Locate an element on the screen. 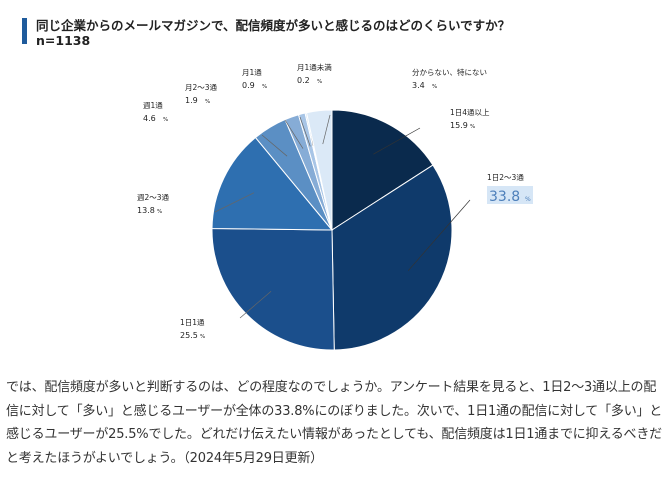 This screenshot has height=486, width=669. slice-unit-1: % is located at coordinates (528, 199).